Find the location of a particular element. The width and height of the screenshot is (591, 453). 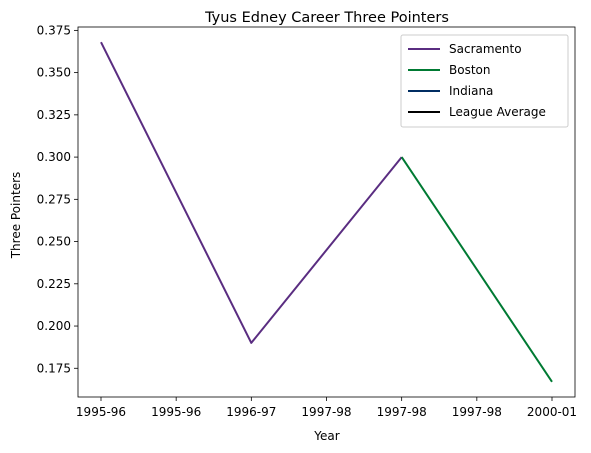

y-tick-label: 0.175 is located at coordinates (54, 368).